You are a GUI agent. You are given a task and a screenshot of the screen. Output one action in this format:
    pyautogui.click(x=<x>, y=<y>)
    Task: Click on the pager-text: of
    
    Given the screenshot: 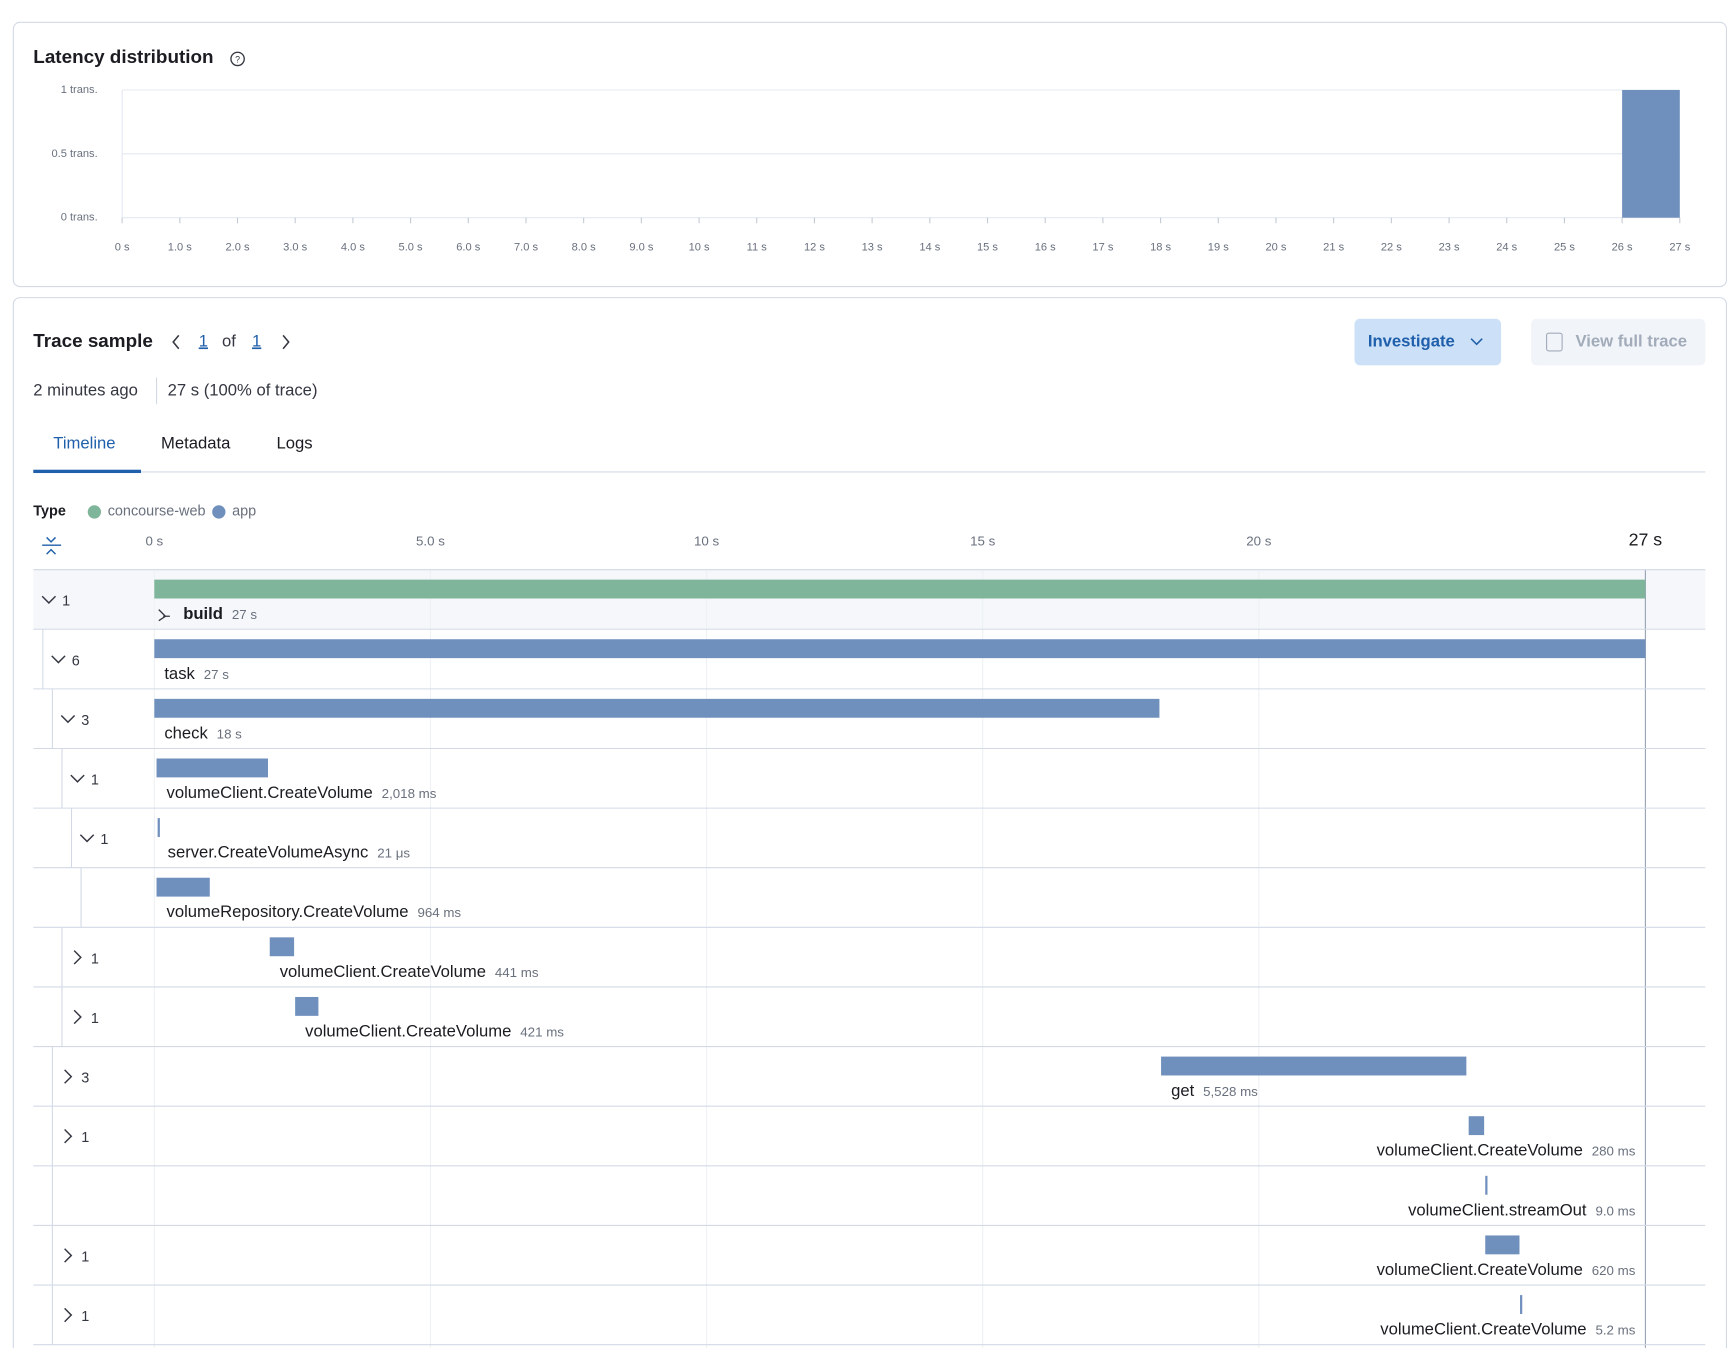 What is the action you would take?
    pyautogui.click(x=229, y=340)
    